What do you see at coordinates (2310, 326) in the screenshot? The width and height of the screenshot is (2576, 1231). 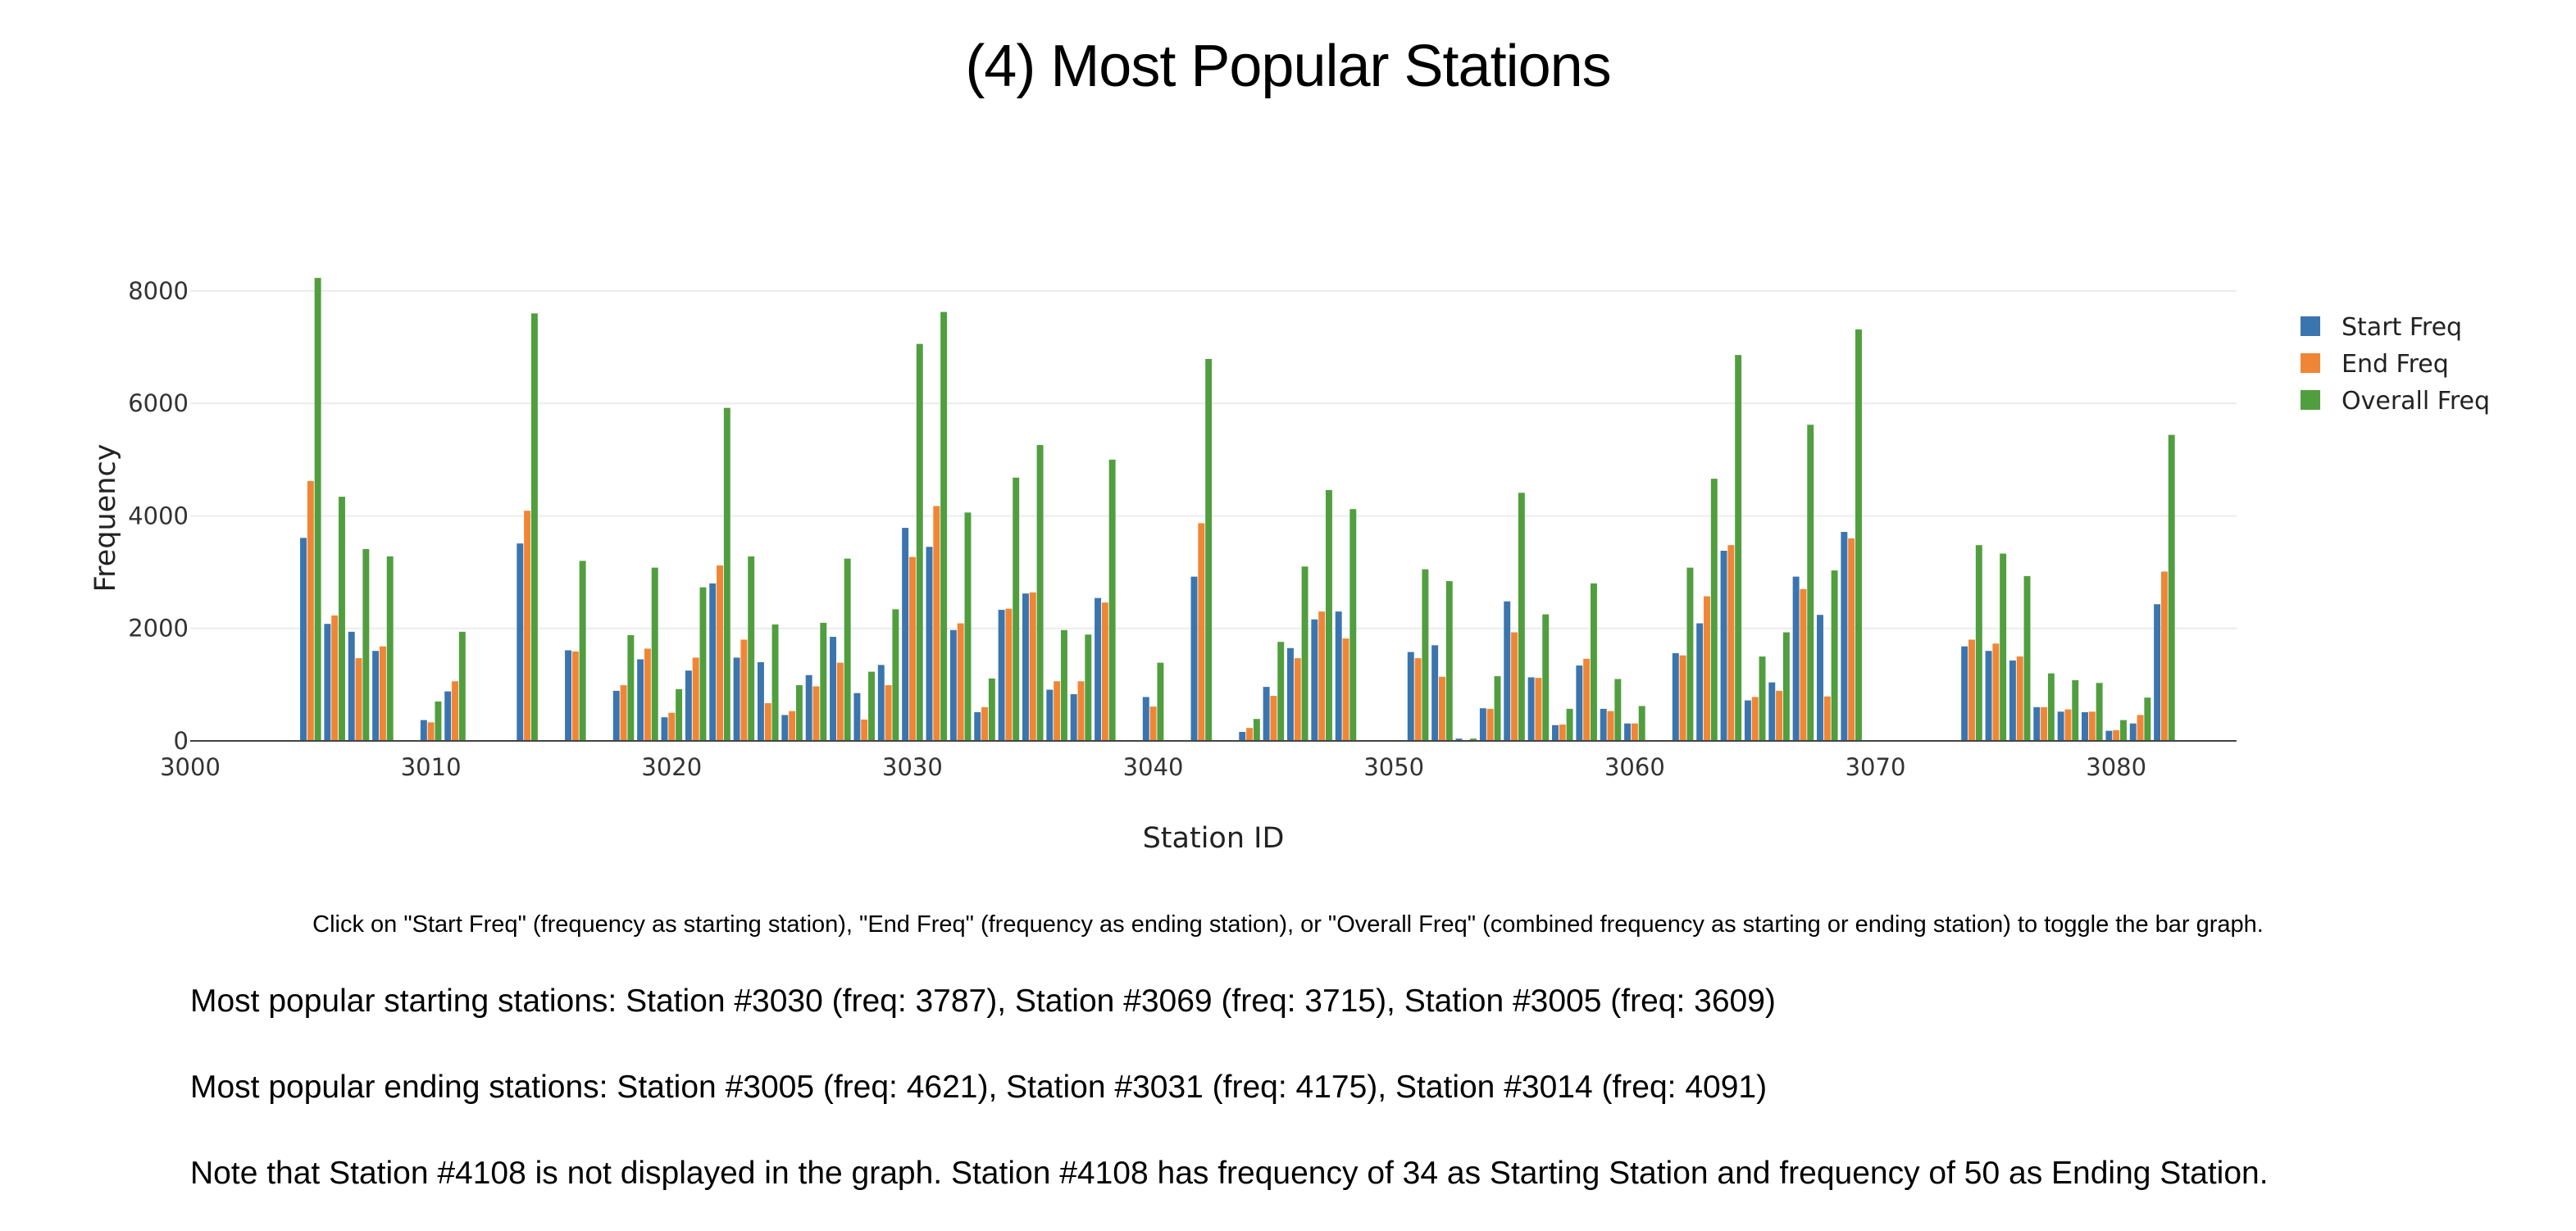 I see `legend-swatch` at bounding box center [2310, 326].